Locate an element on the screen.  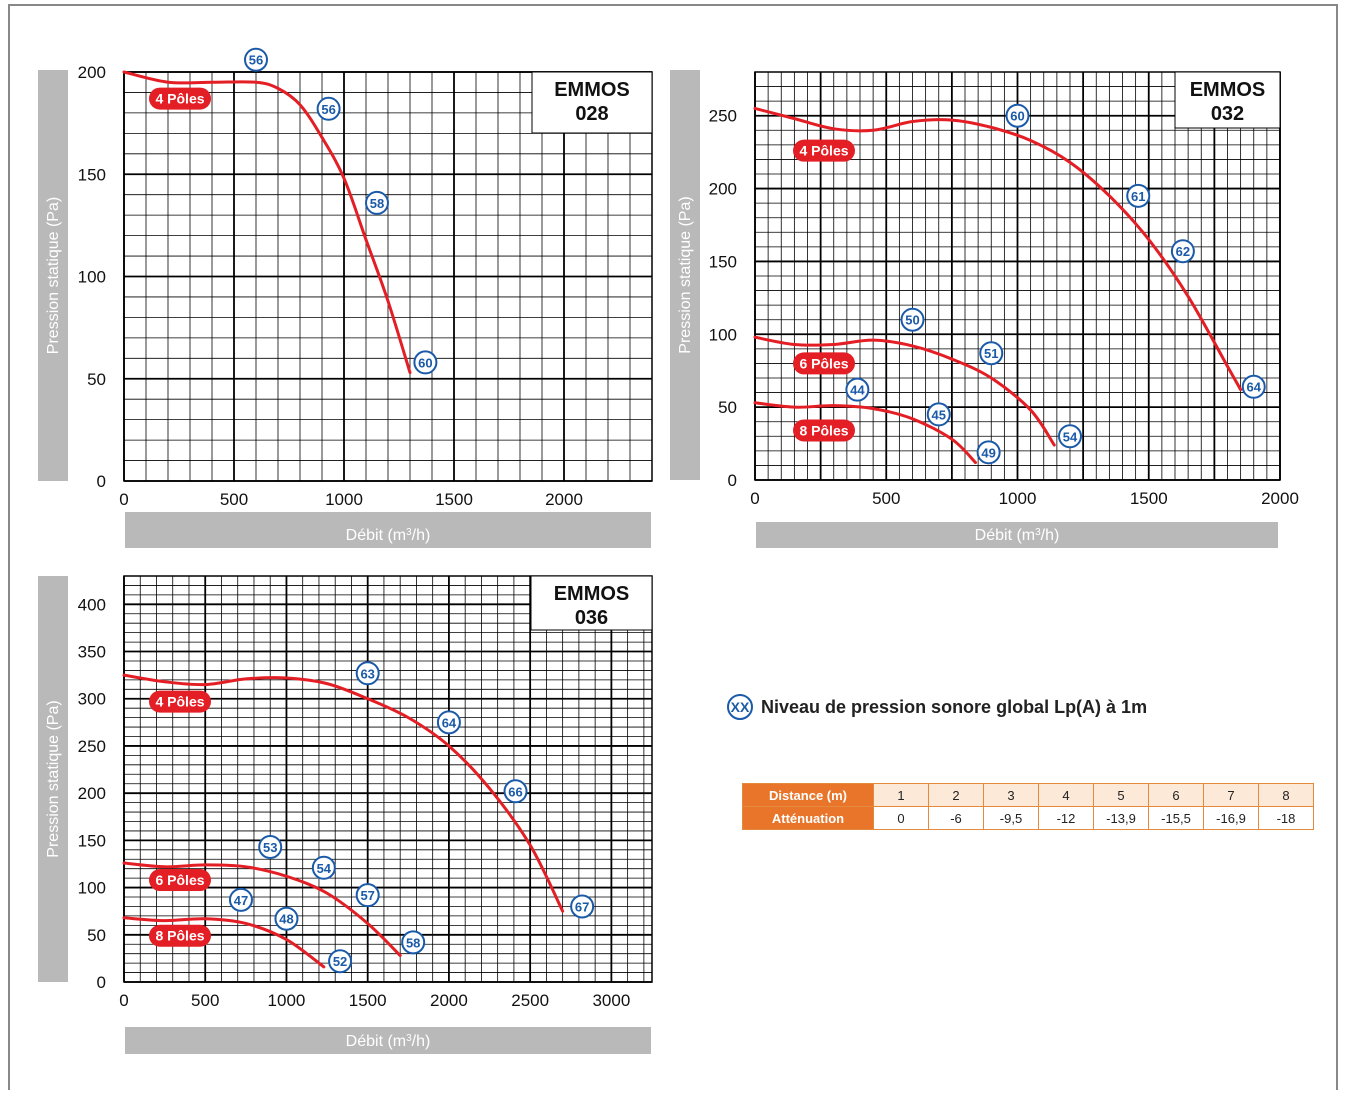
sound-level-label: 54 is located at coordinates (1070, 436).